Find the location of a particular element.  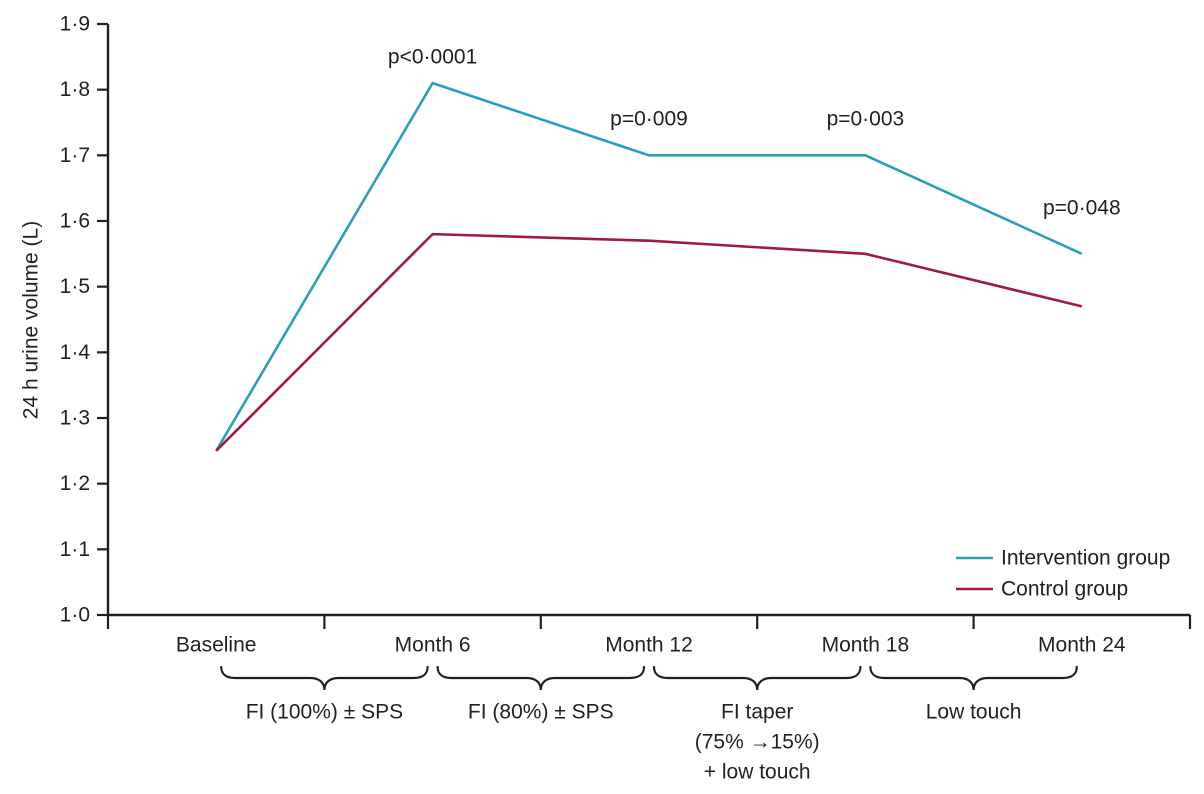

p-value-annotation: p=0·003 is located at coordinates (866, 119).